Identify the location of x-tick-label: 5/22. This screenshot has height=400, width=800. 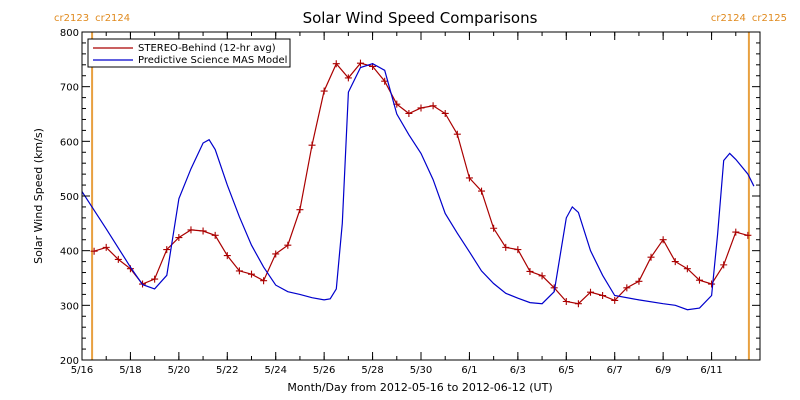
(227, 370).